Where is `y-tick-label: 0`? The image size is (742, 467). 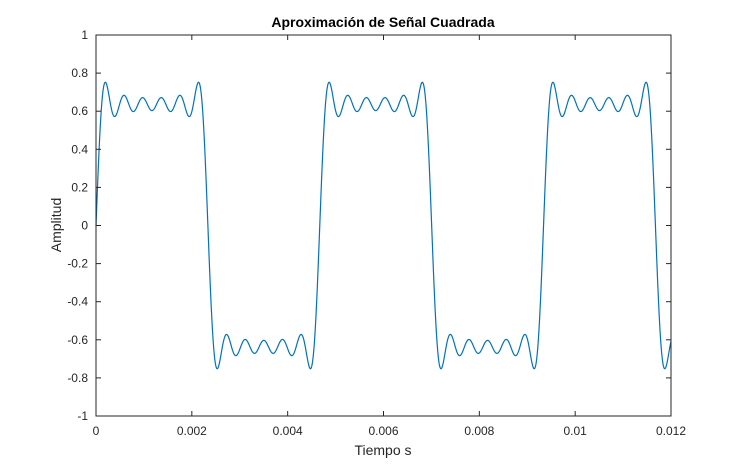
y-tick-label: 0 is located at coordinates (84, 226).